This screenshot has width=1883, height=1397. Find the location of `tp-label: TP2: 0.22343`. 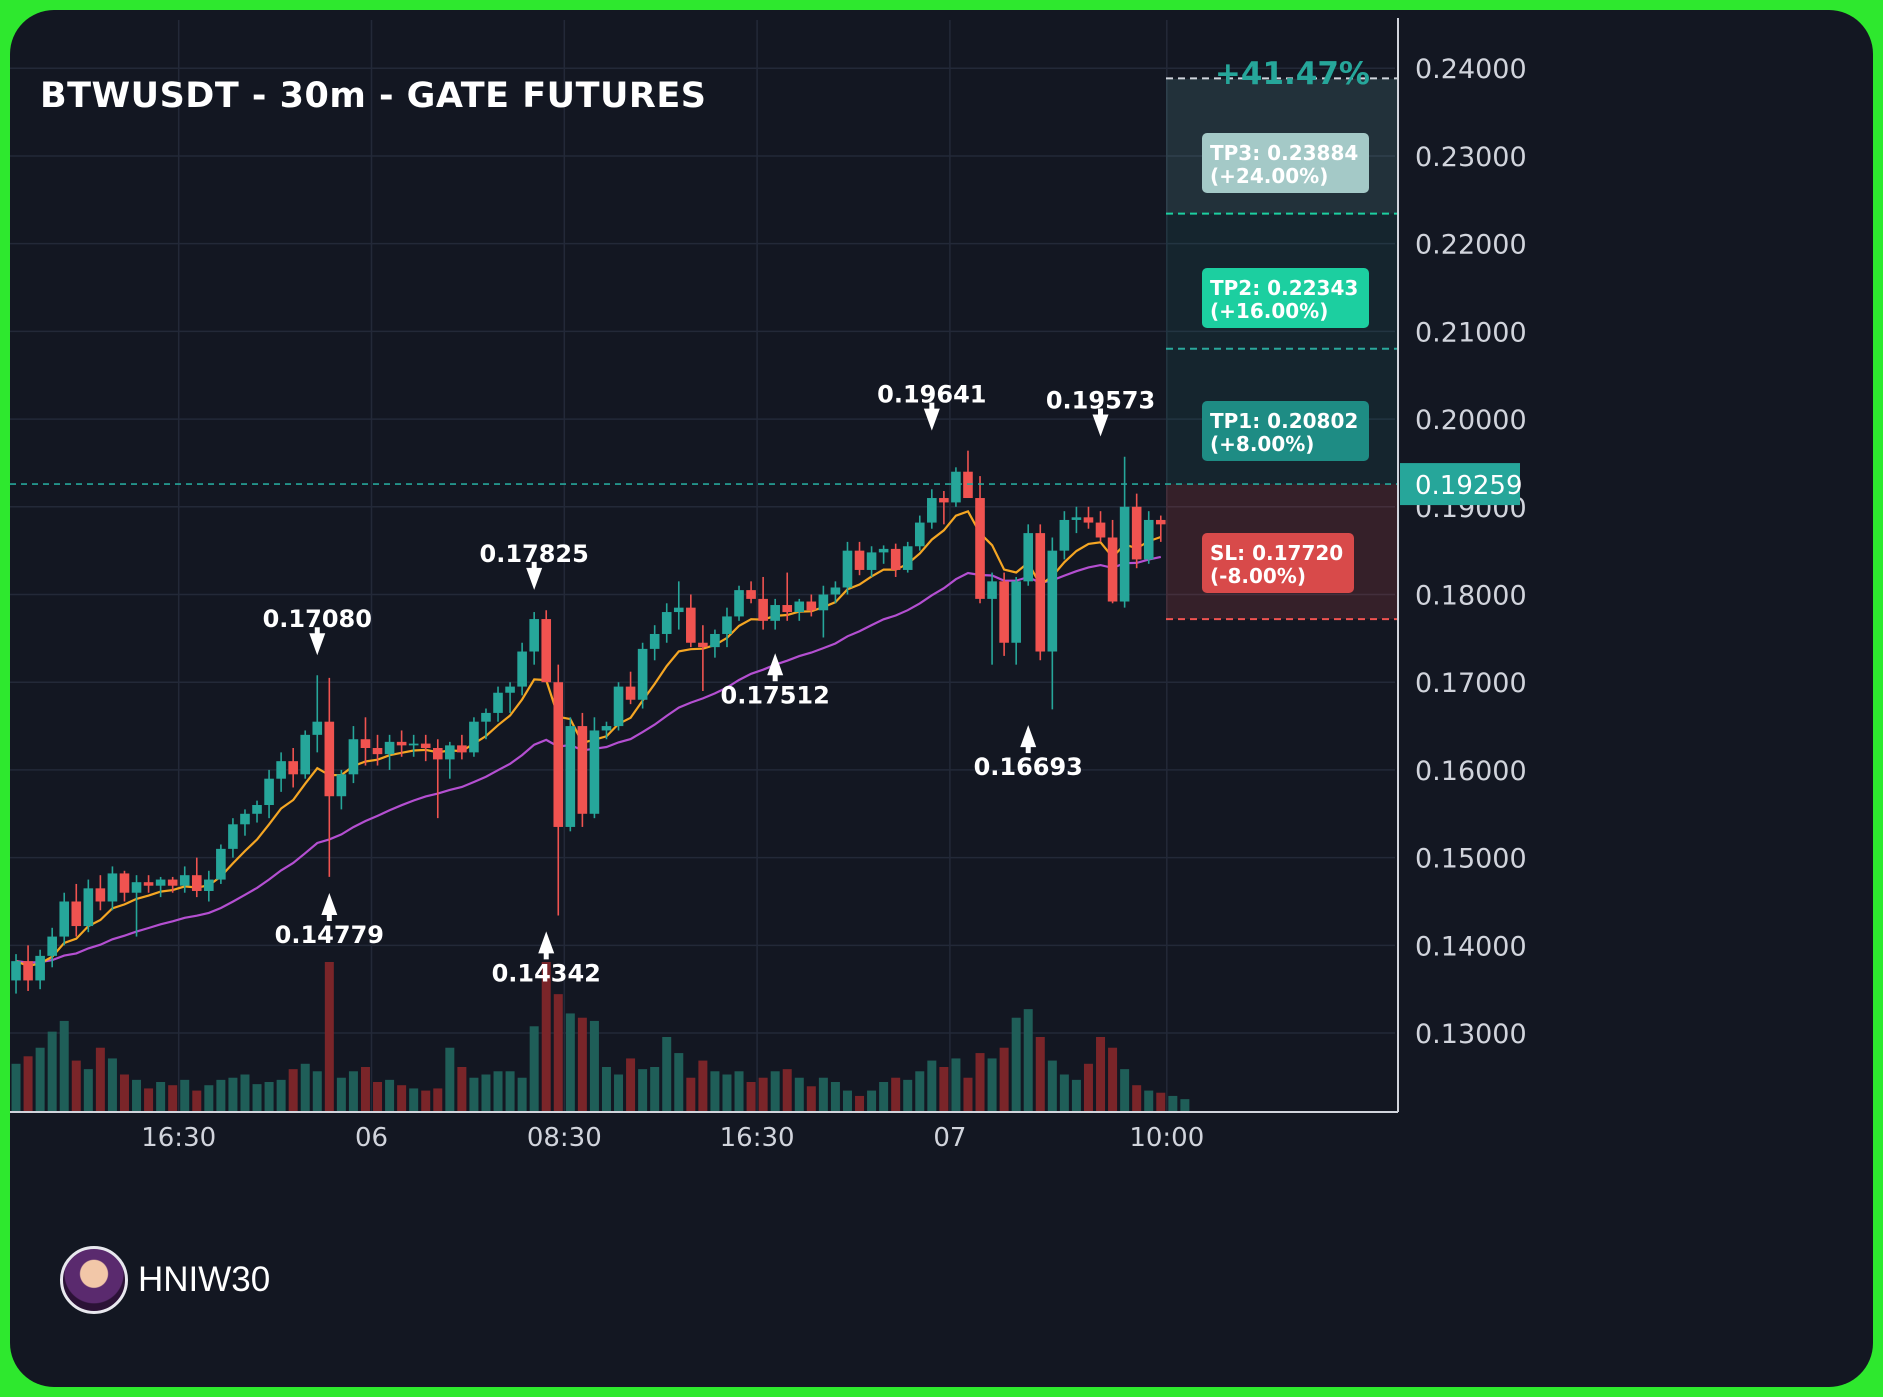

tp-label: TP2: 0.22343 is located at coordinates (1284, 288).